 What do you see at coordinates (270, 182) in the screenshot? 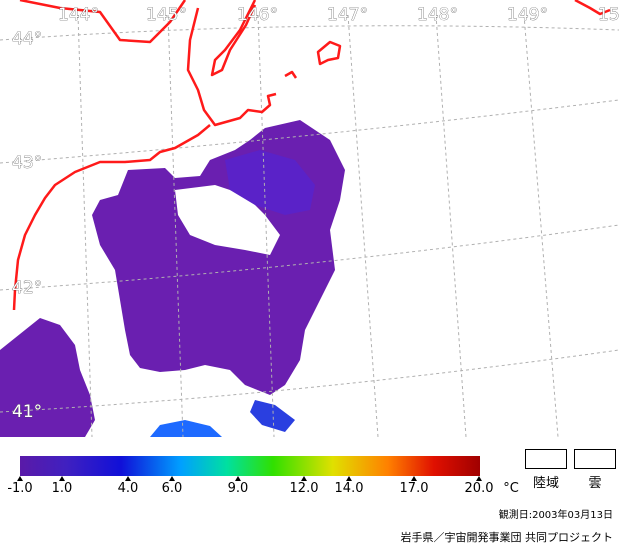
I see `sst-region-north-cold` at bounding box center [270, 182].